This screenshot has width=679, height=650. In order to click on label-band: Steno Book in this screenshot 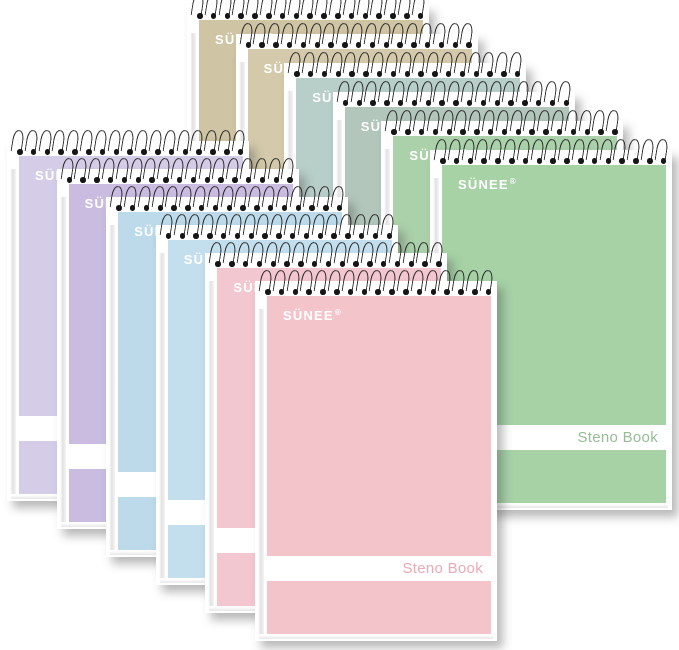, I will do `click(379, 568)`.